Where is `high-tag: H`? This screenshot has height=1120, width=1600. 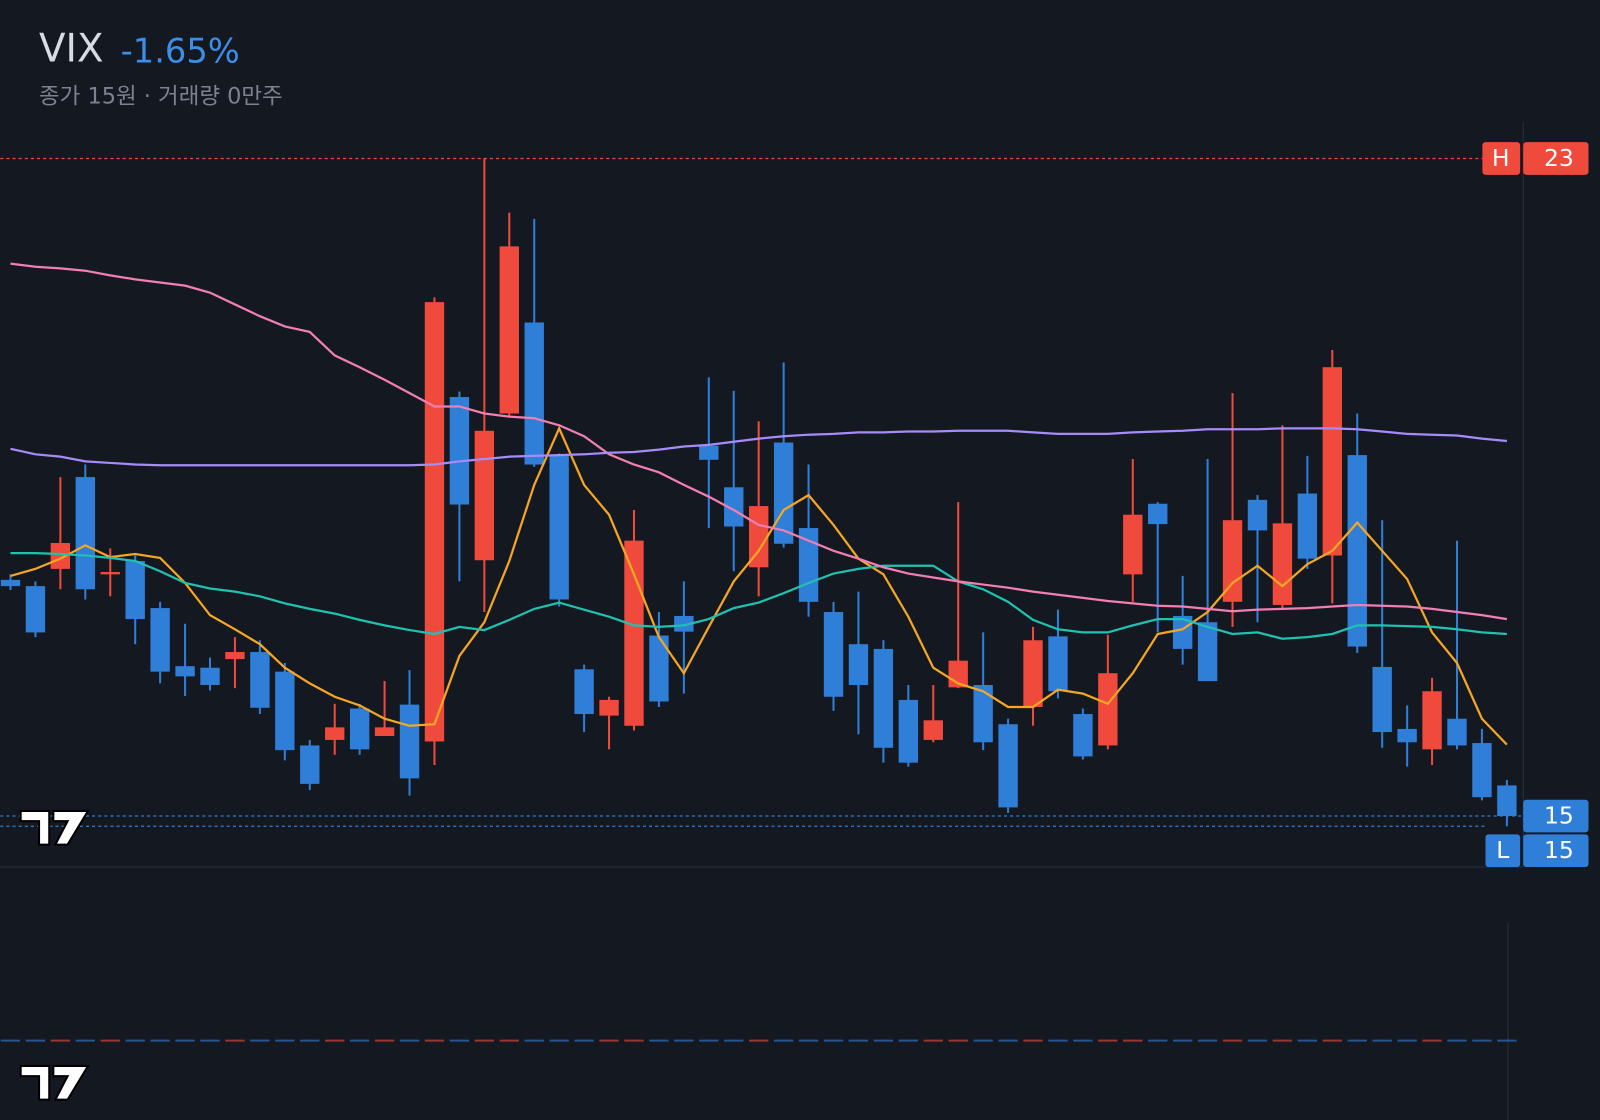
high-tag: H is located at coordinates (1501, 158).